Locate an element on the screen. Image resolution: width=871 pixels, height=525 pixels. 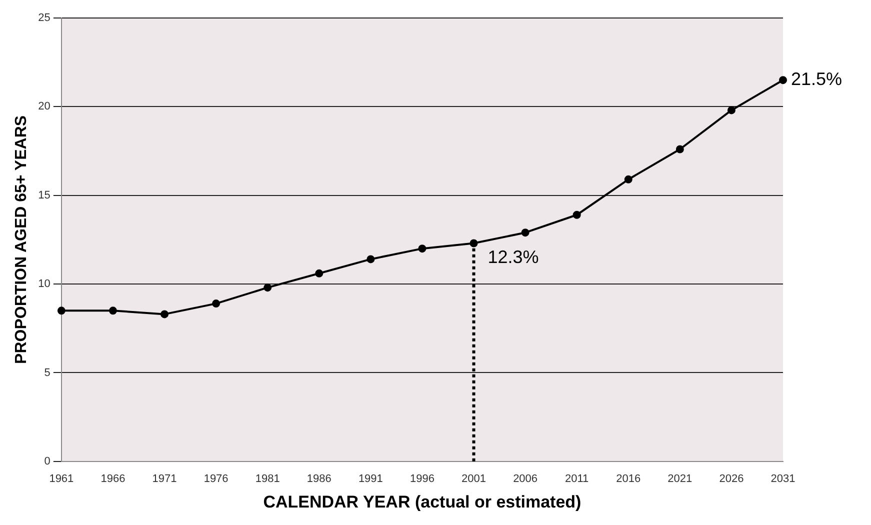
y-tick-label: 10 is located at coordinates (44, 284).